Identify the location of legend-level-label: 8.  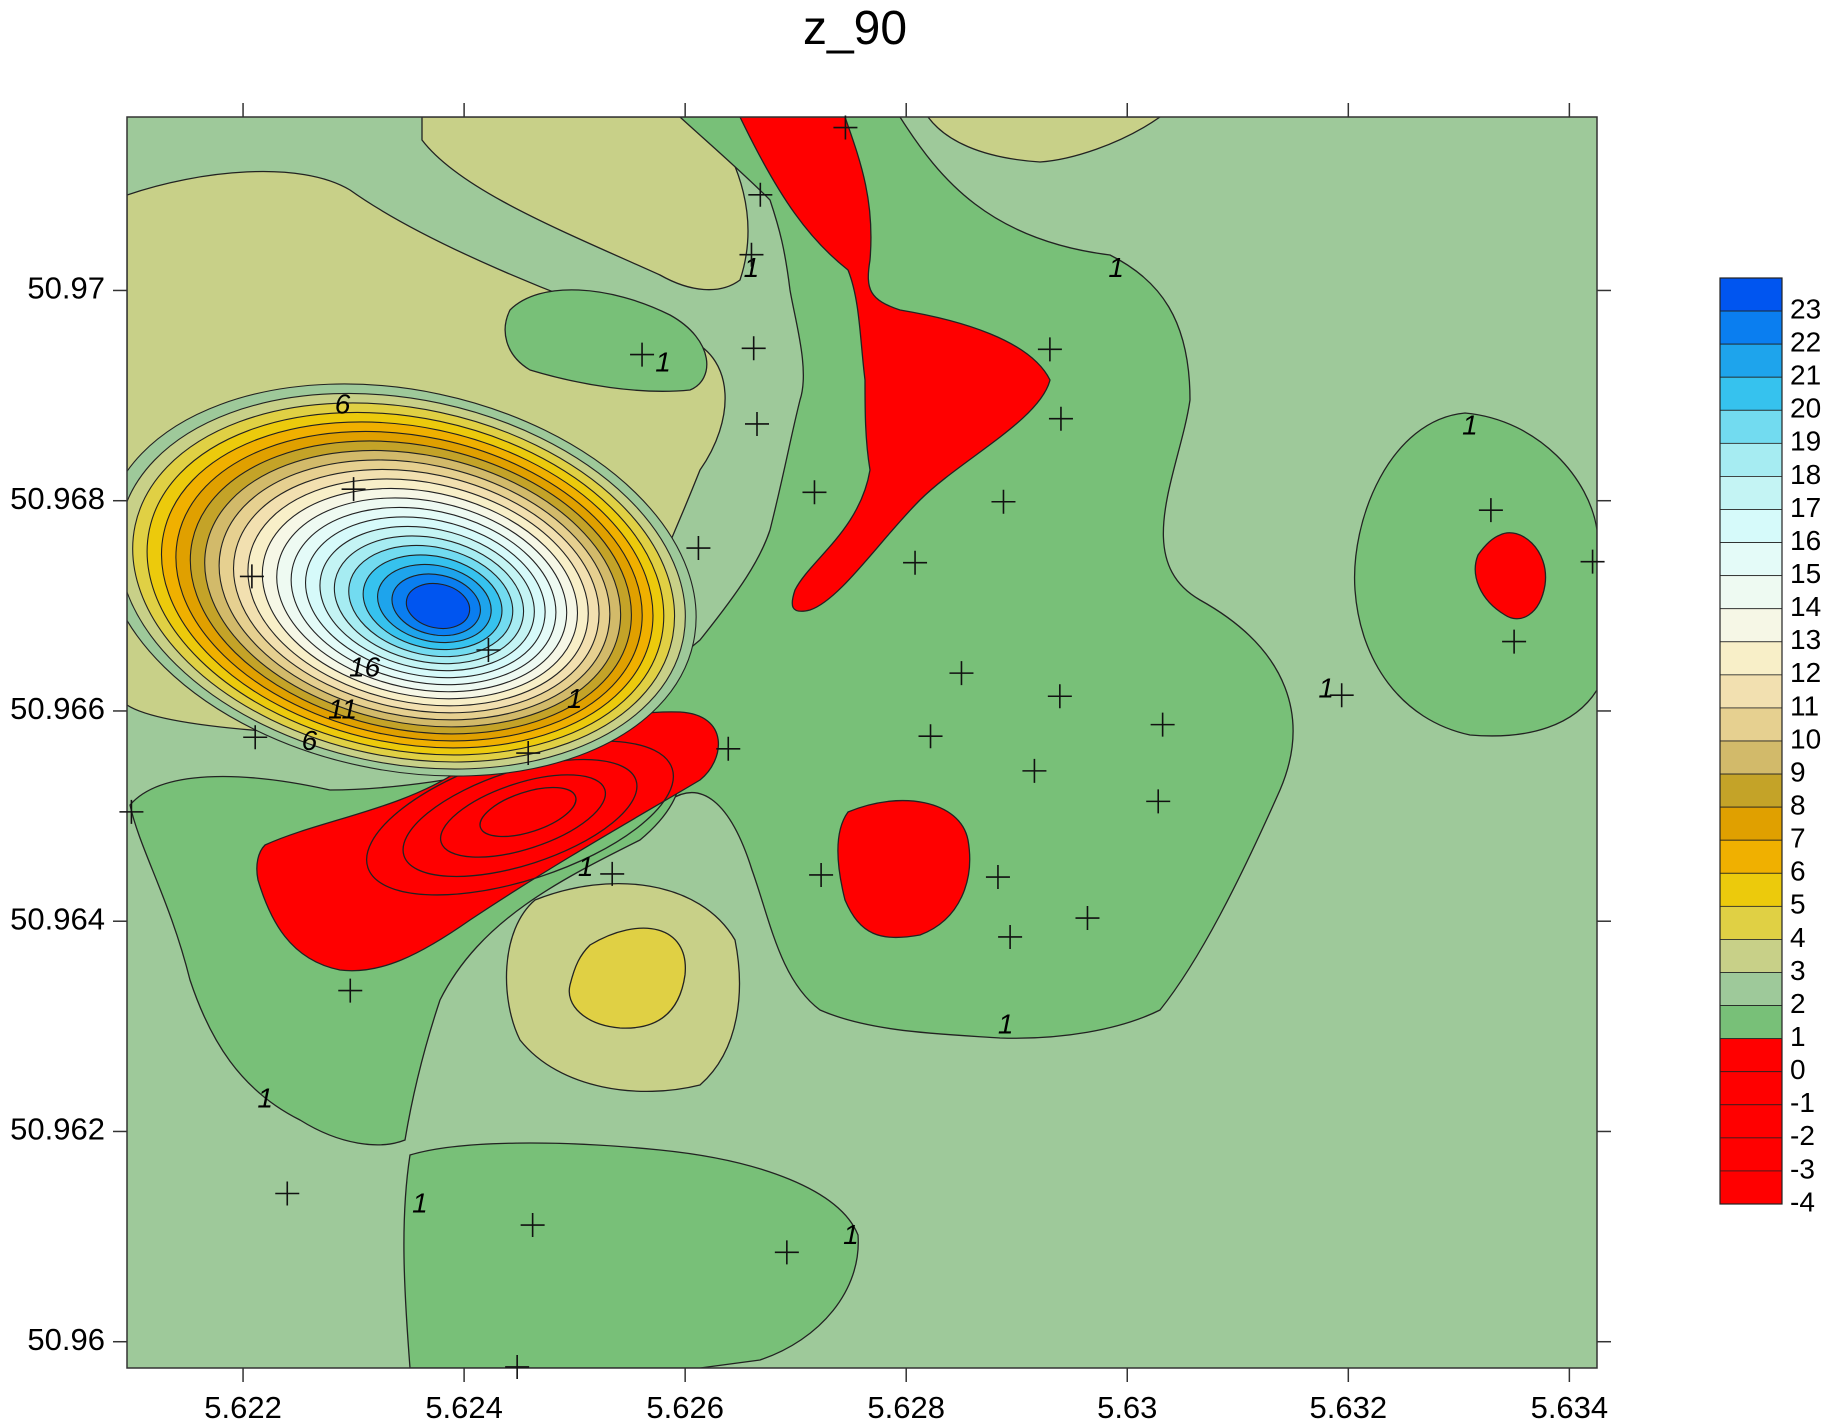
(1798, 805).